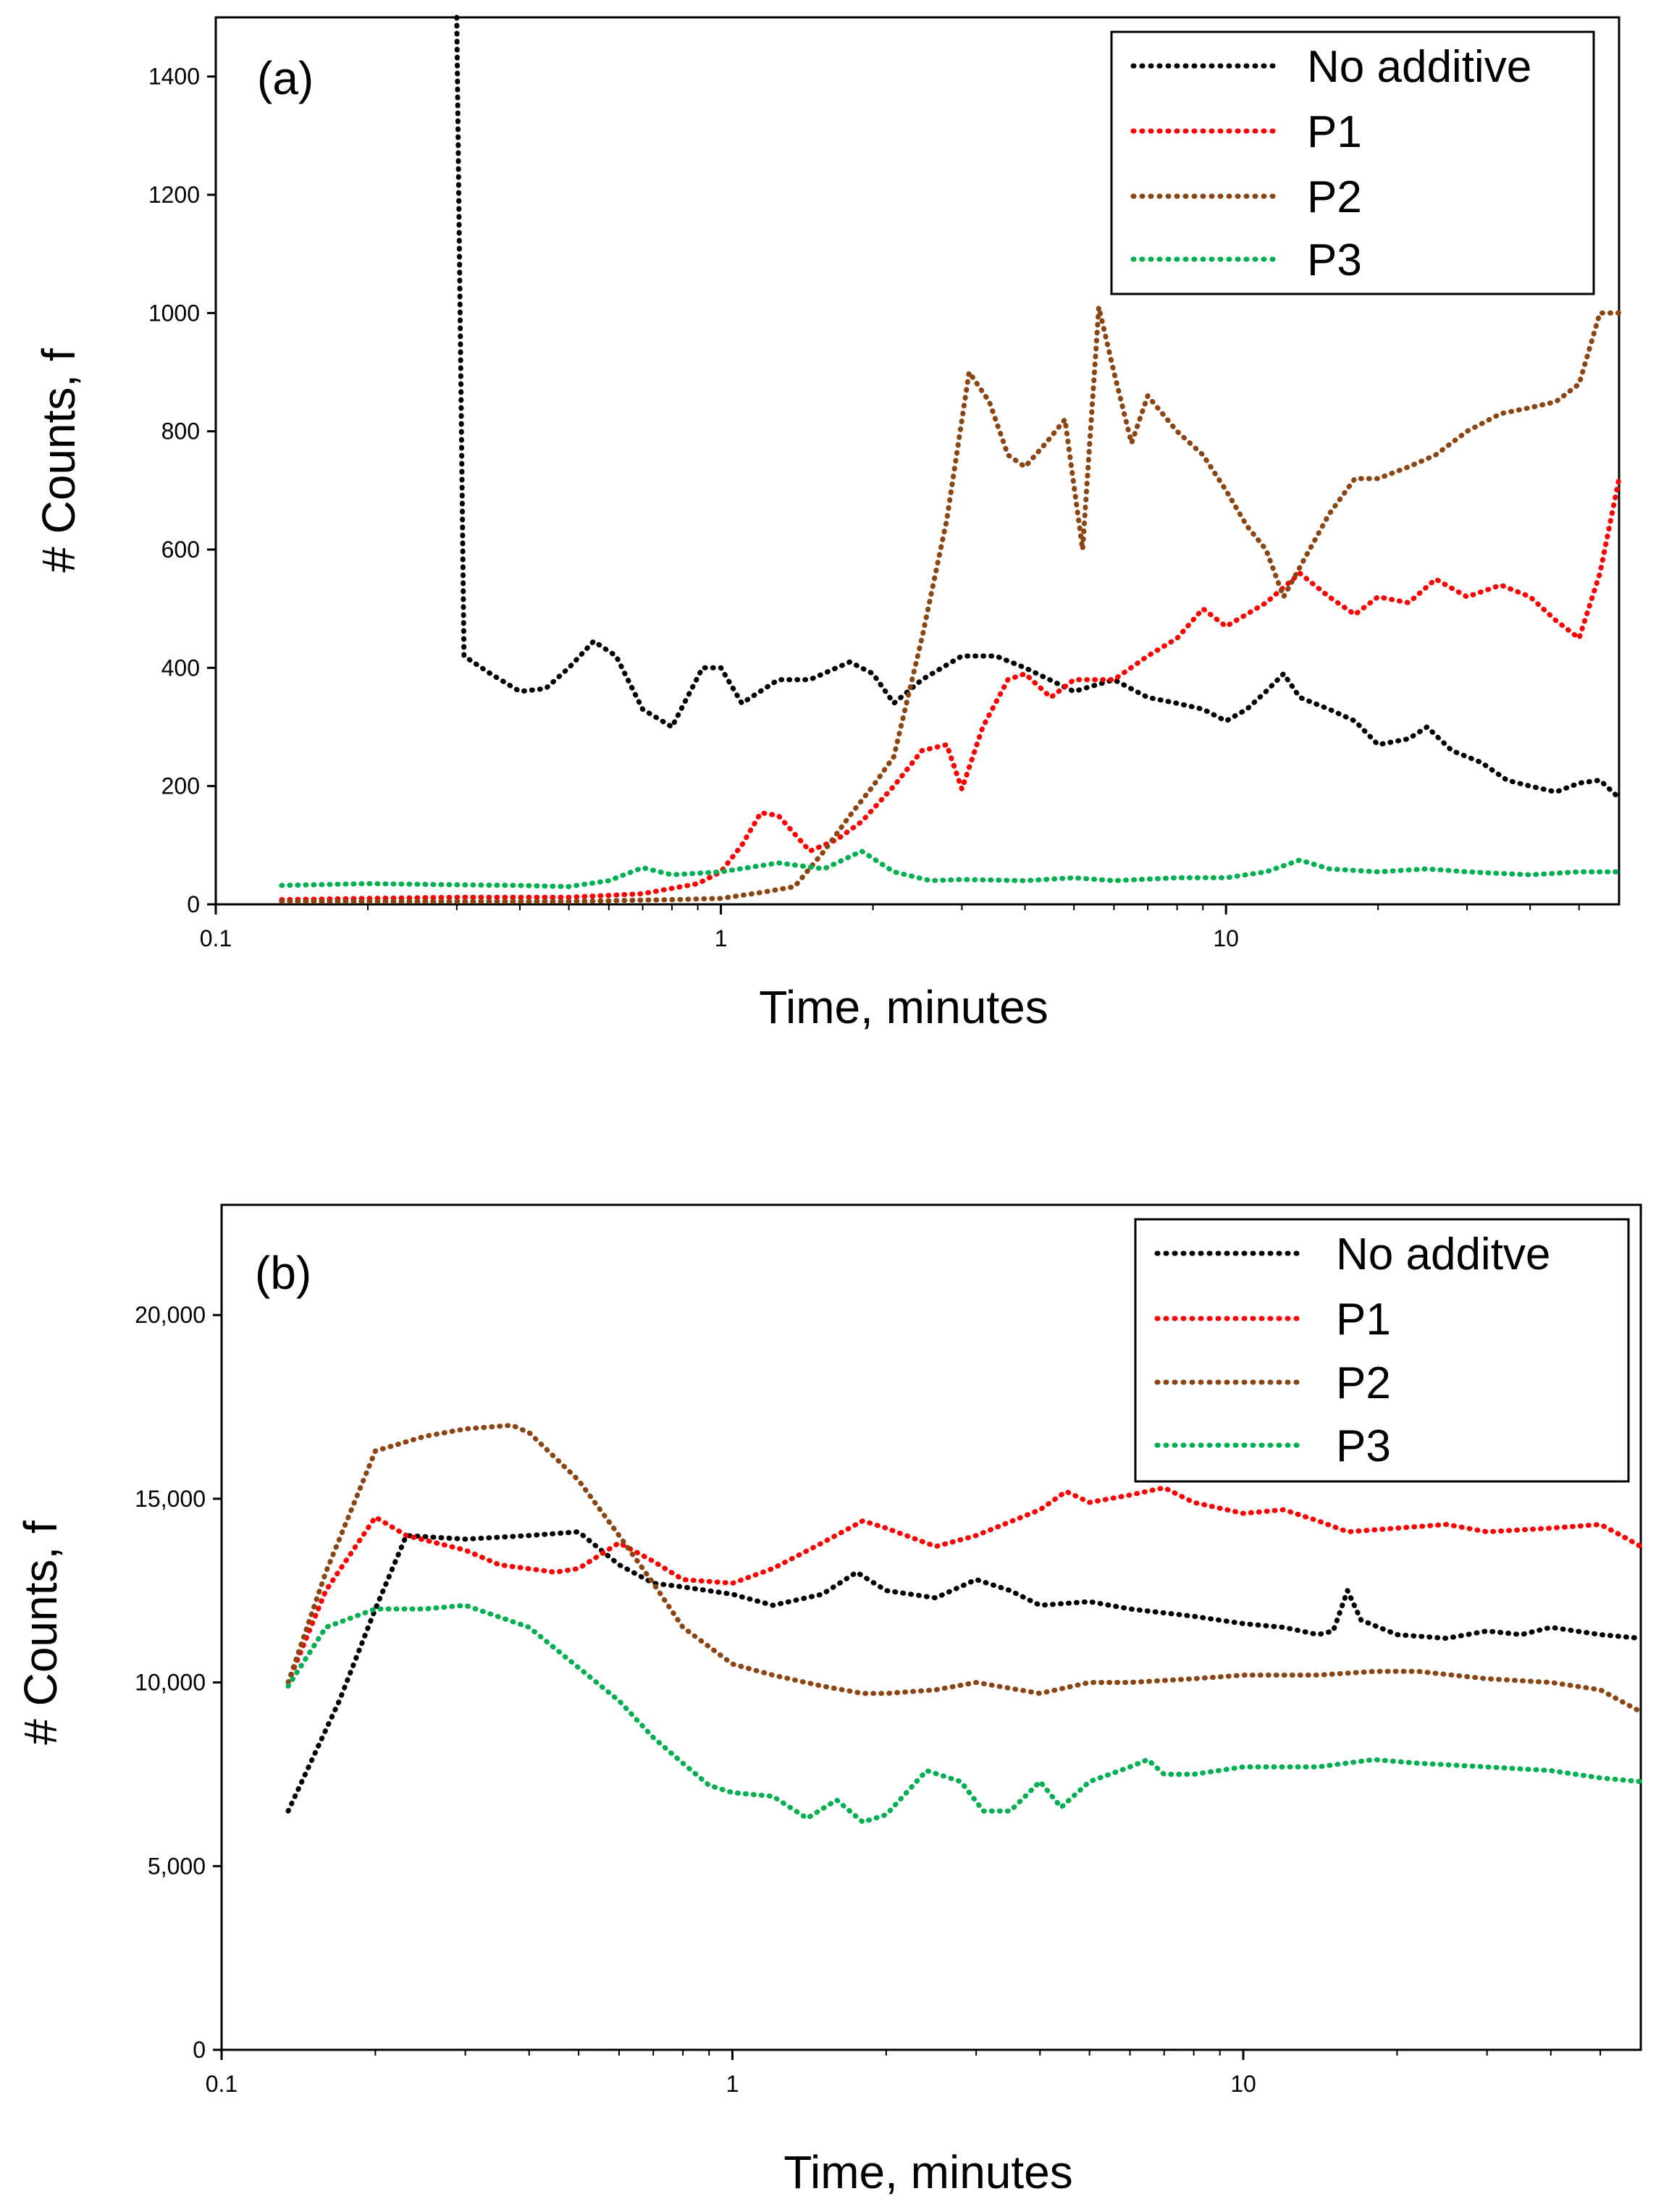  I want to click on y-tick-label: 400, so click(181, 668).